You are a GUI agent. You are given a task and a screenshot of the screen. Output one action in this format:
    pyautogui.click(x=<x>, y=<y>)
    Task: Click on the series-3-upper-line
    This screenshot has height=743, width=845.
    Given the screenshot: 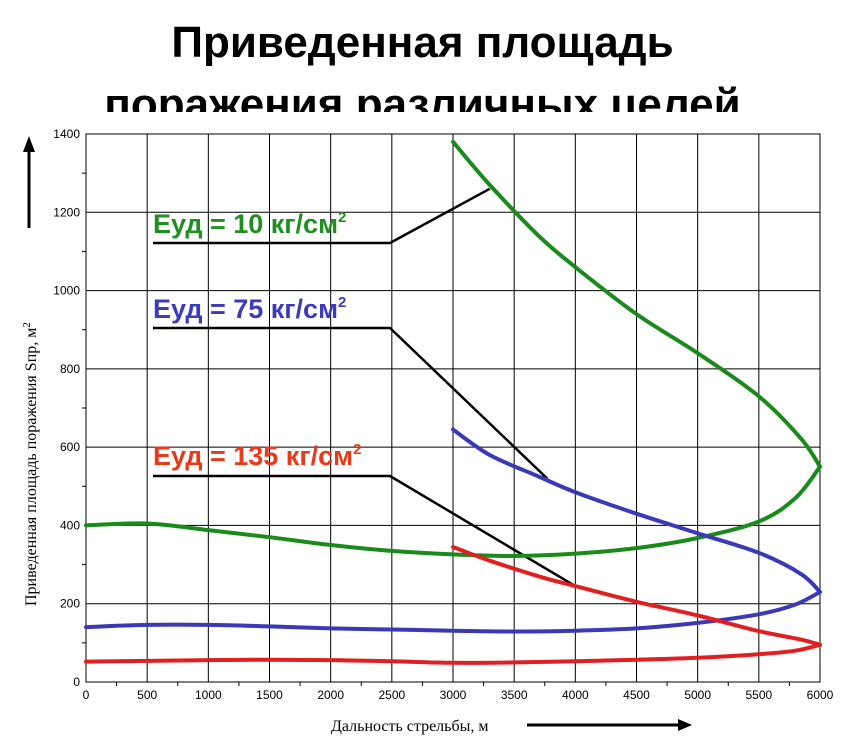 What is the action you would take?
    pyautogui.click(x=636, y=596)
    